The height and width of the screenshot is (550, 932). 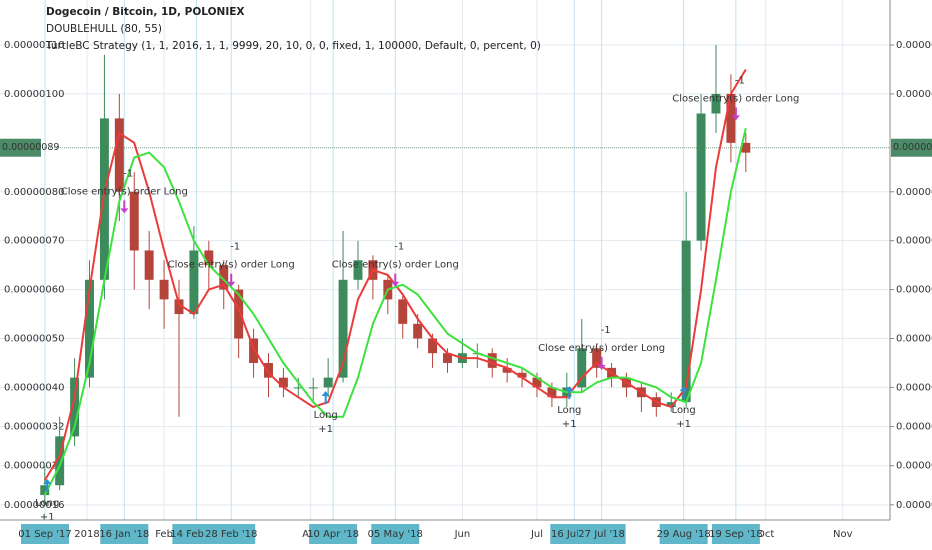 I want to click on highlight-label: 10 Apr '18, so click(x=333, y=534).